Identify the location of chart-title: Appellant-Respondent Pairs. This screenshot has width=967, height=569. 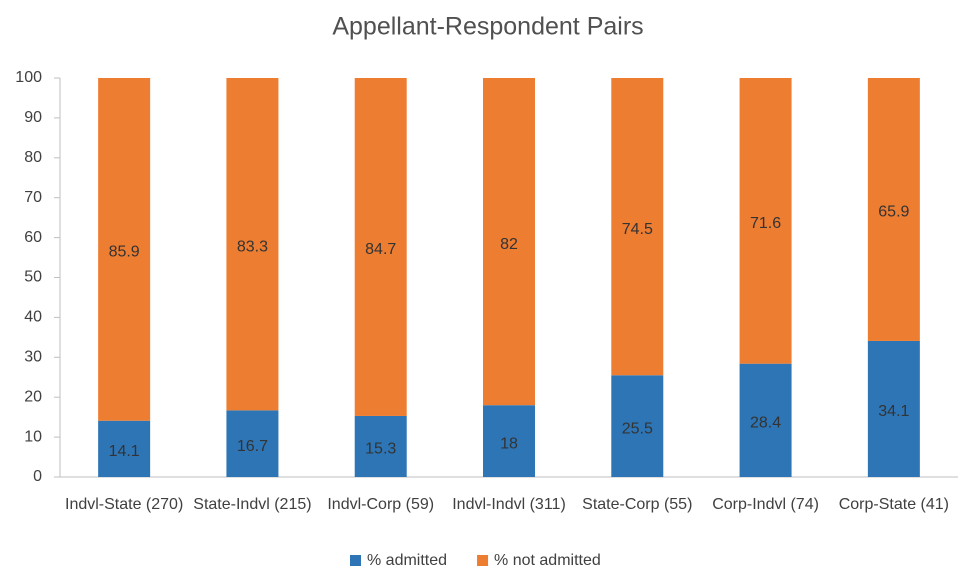
(487, 27).